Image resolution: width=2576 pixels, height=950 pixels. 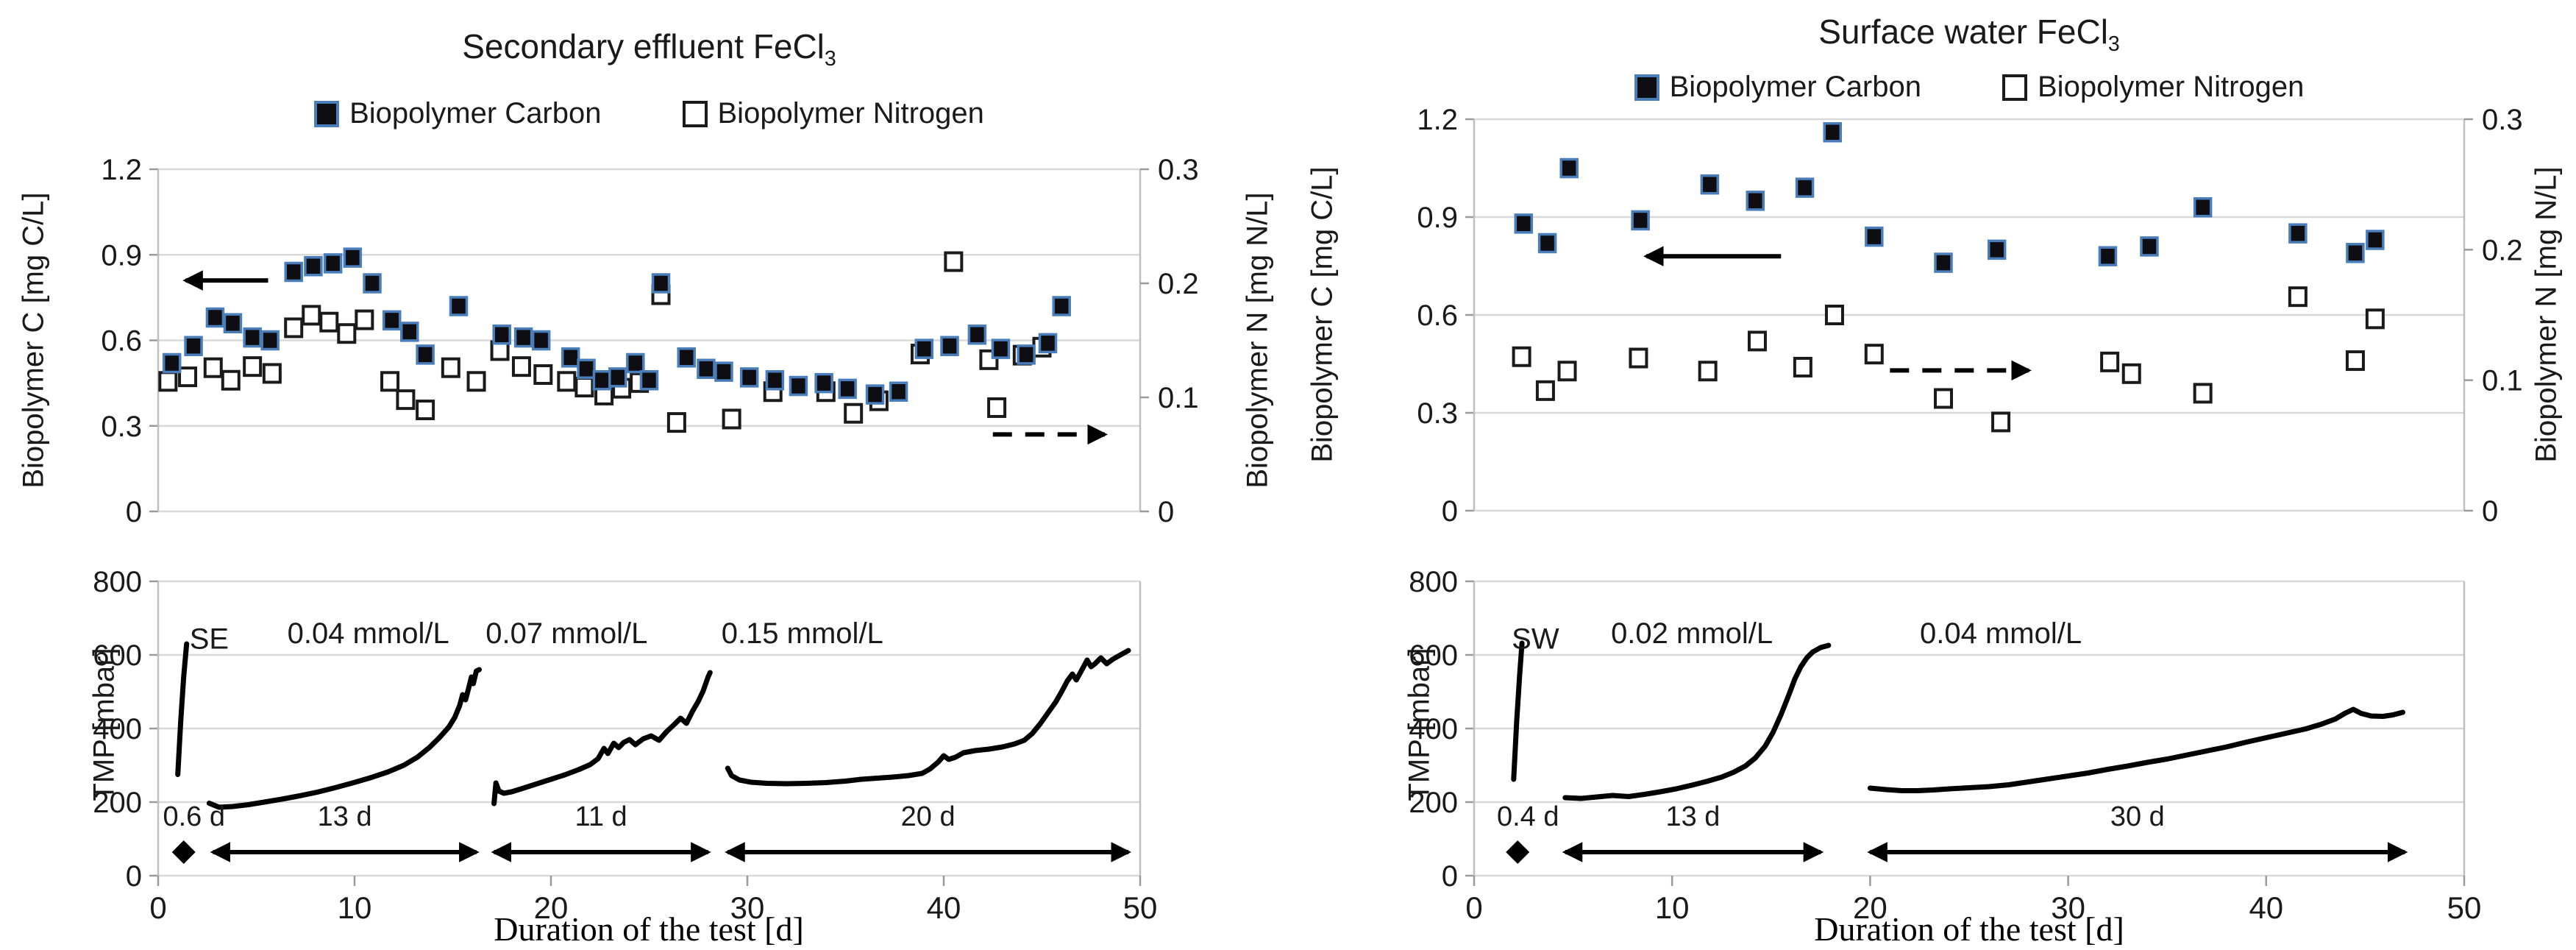 What do you see at coordinates (1535, 639) in the screenshot?
I see `dose-annotation: SW` at bounding box center [1535, 639].